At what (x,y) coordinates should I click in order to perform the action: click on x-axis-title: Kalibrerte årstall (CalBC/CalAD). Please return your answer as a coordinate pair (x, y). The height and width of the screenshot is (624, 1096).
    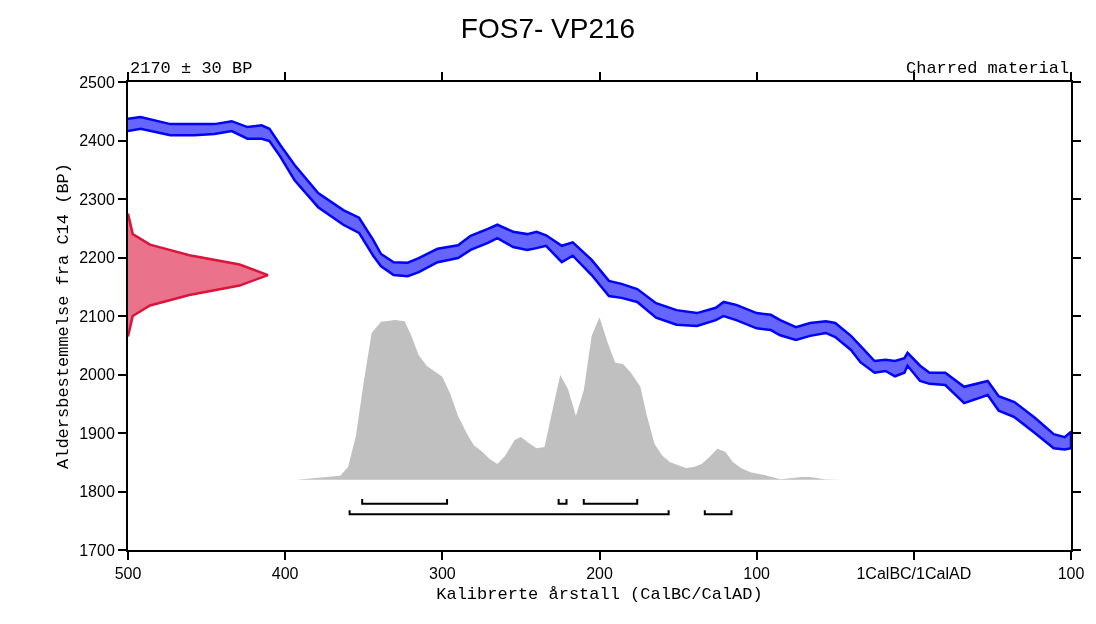
    Looking at the image, I should click on (599, 595).